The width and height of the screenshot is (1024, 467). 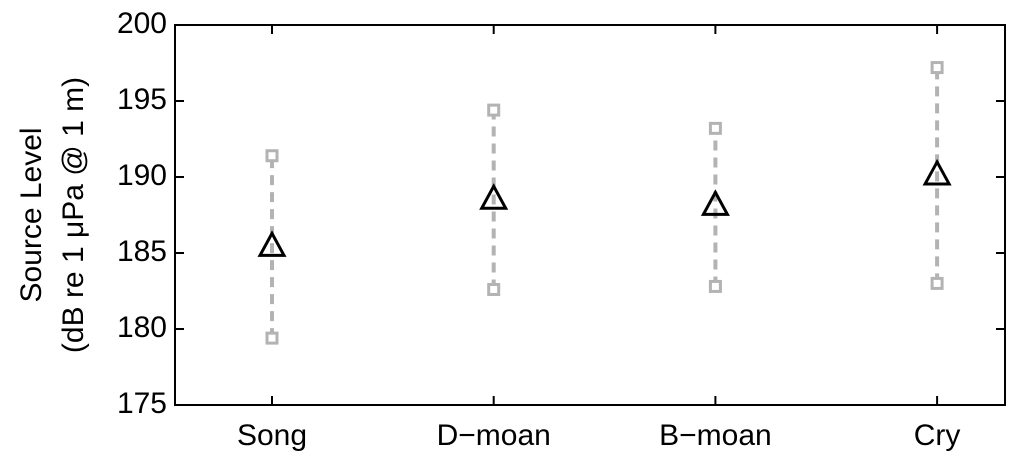 I want to click on y-tick-label: 200, so click(x=142, y=23).